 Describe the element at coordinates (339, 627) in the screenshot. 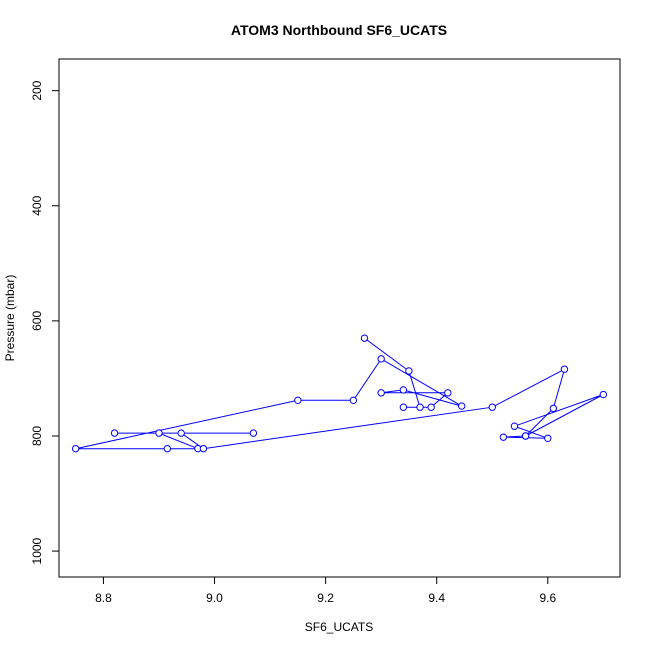

I see `x-axis-label: SF6_UCATS` at that location.